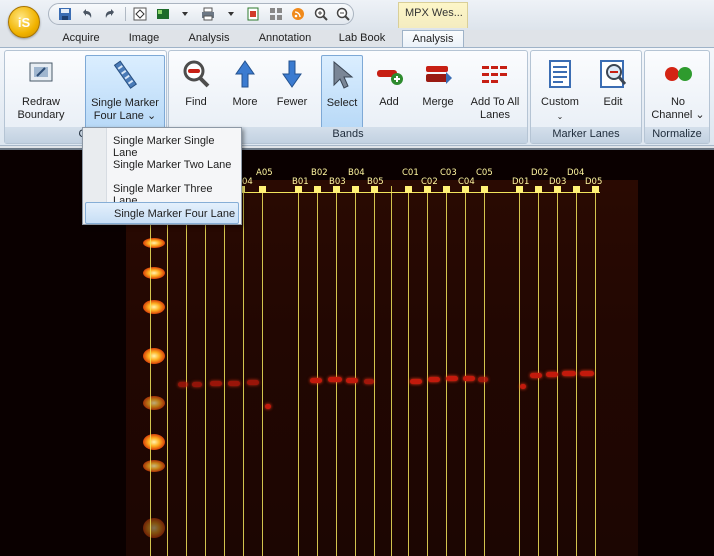 Image resolution: width=714 pixels, height=556 pixels. Describe the element at coordinates (678, 92) in the screenshot. I see `no-channel-button: No Channel ⌄` at that location.